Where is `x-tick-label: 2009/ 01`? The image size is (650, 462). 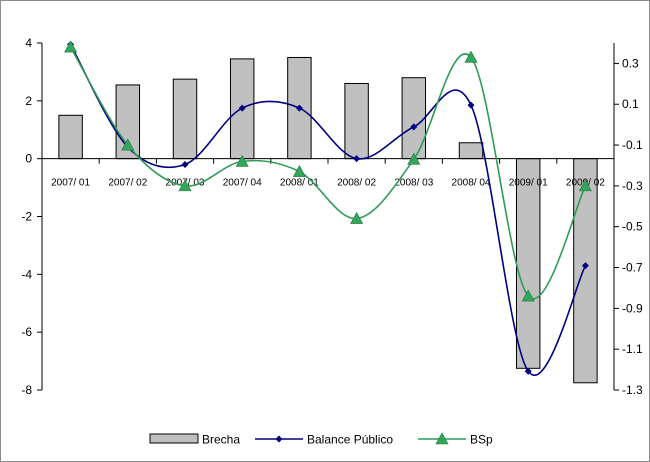
x-tick-label: 2009/ 01 is located at coordinates (528, 183).